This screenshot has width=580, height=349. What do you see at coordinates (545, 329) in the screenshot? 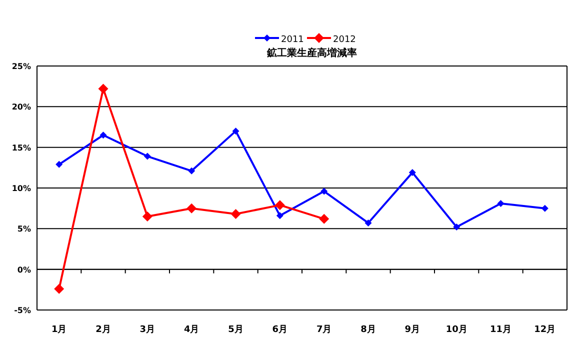
I see `x-tick-label: 12月` at bounding box center [545, 329].